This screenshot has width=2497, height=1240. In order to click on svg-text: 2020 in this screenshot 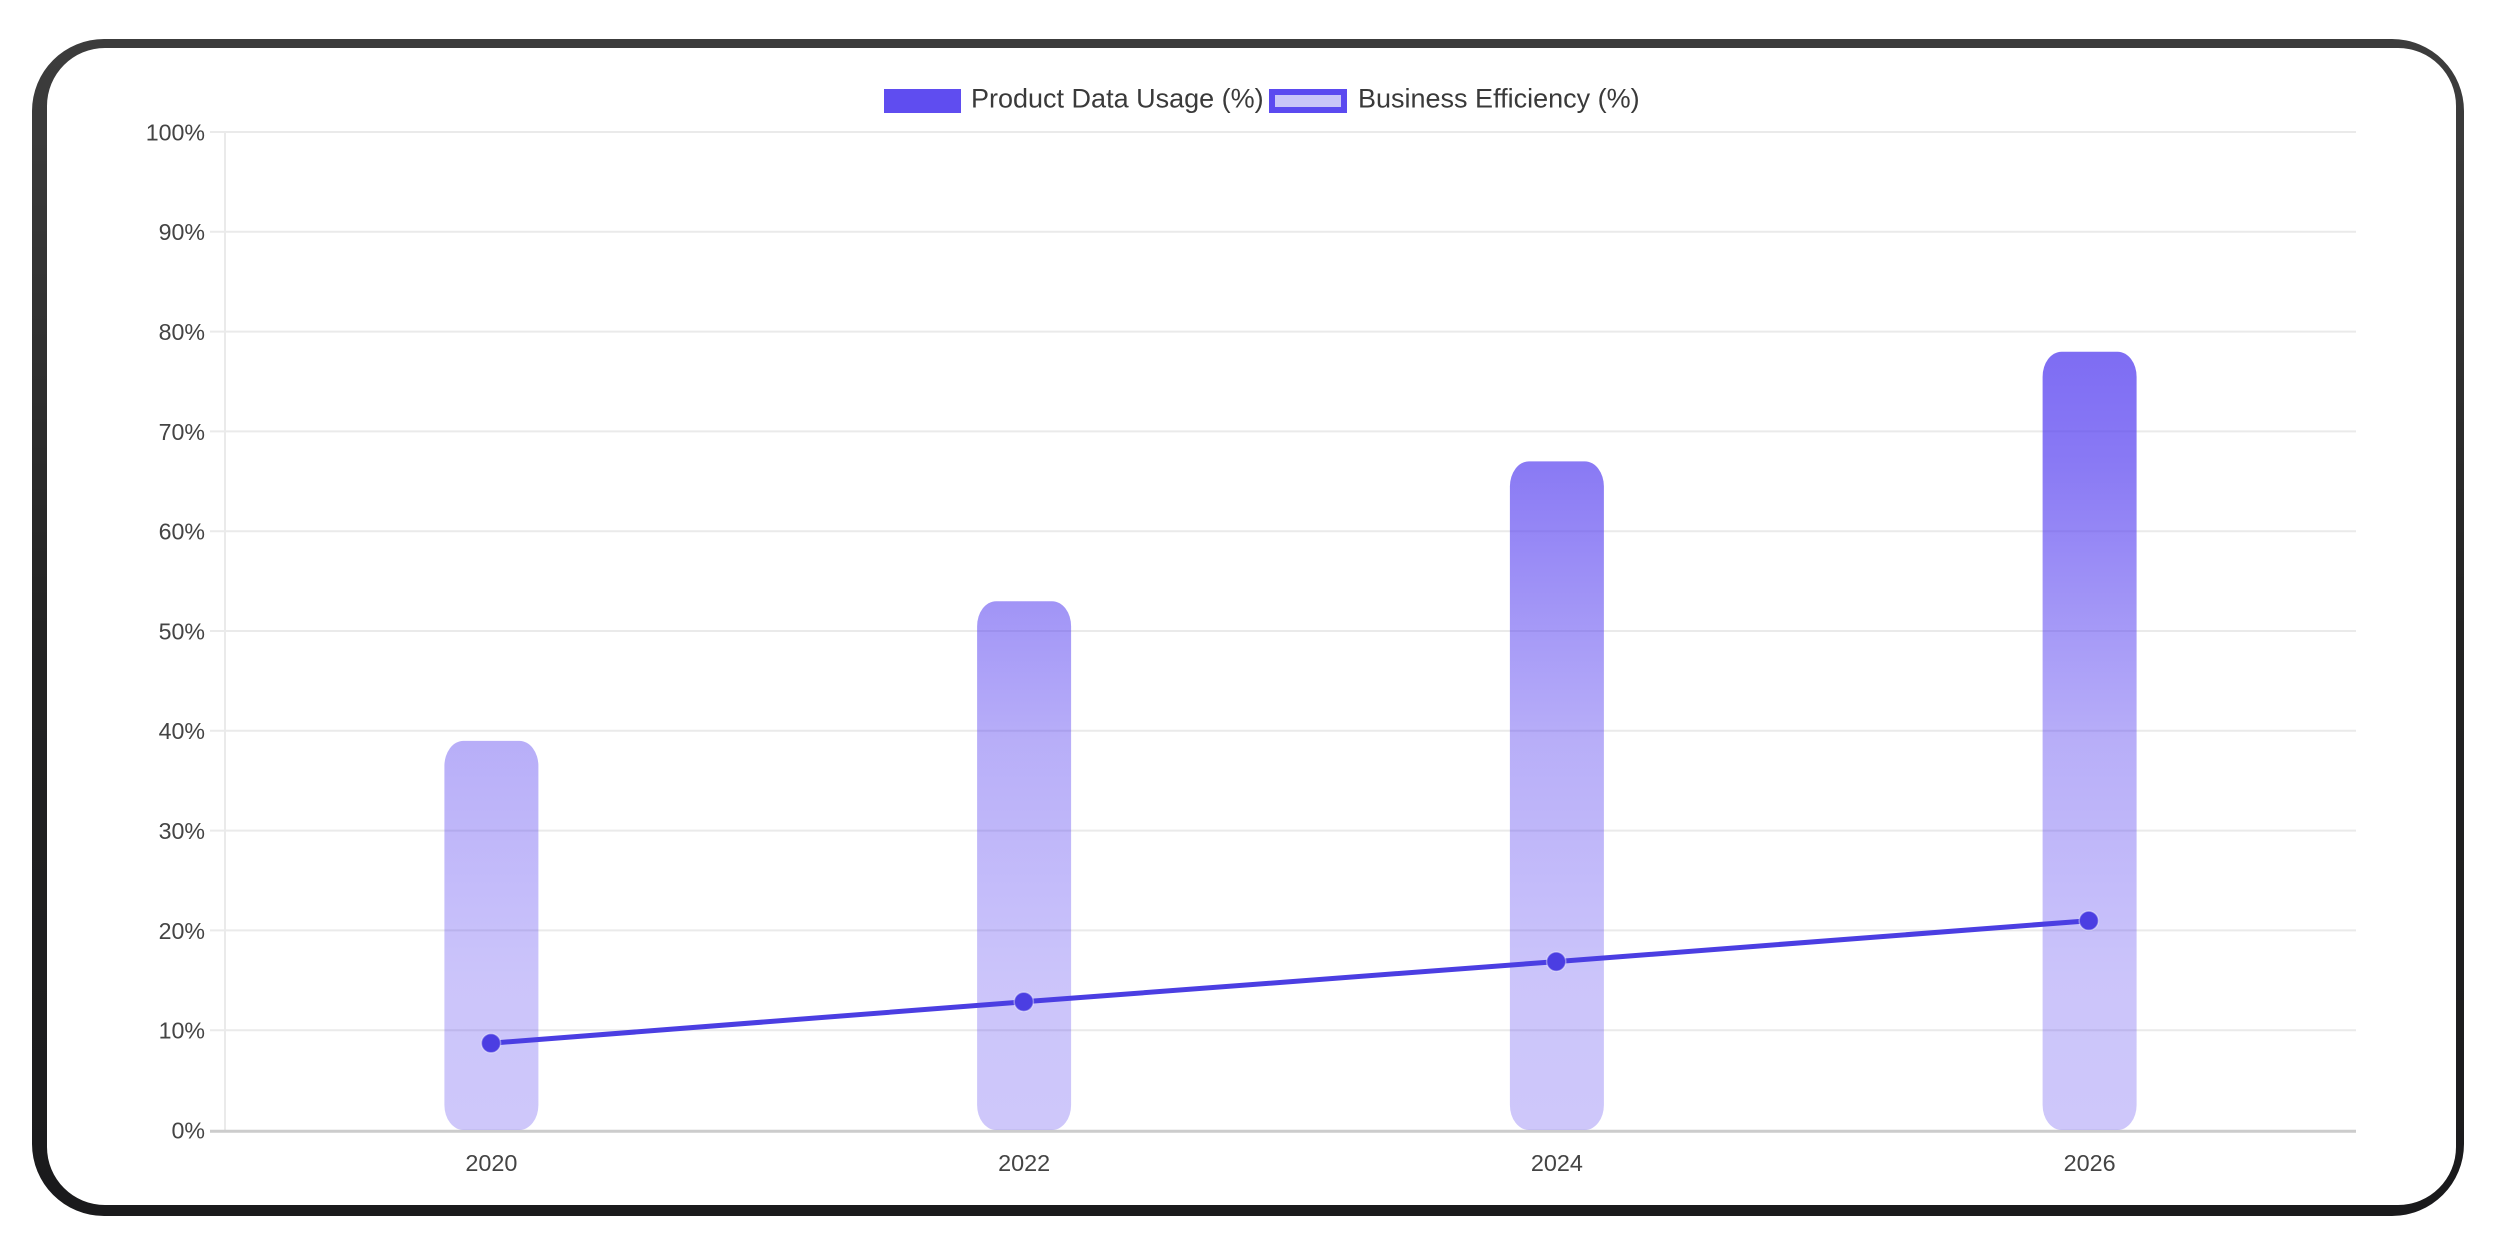, I will do `click(491, 1163)`.